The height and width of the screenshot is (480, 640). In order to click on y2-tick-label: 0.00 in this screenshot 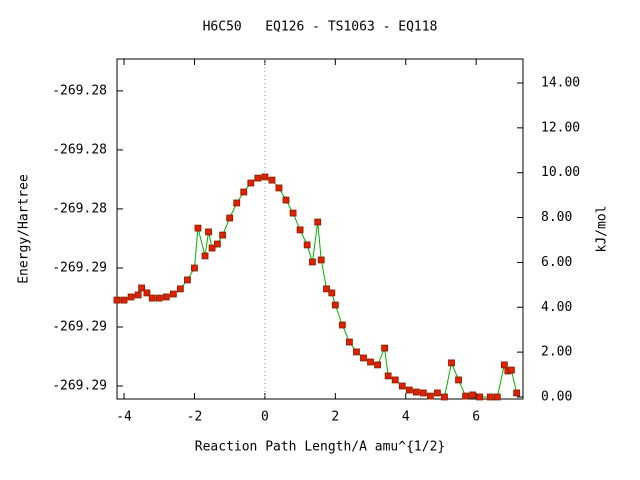, I will do `click(556, 396)`.